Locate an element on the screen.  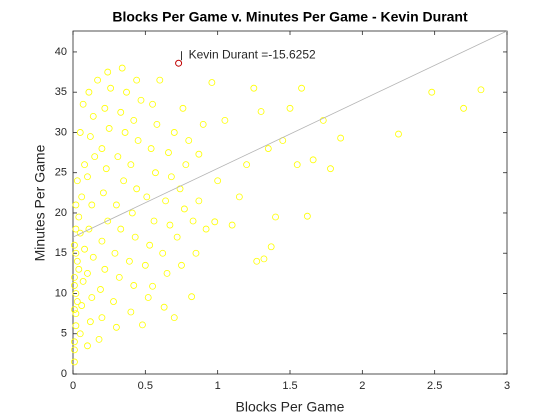
x-tick-label: 2 is located at coordinates (362, 386).